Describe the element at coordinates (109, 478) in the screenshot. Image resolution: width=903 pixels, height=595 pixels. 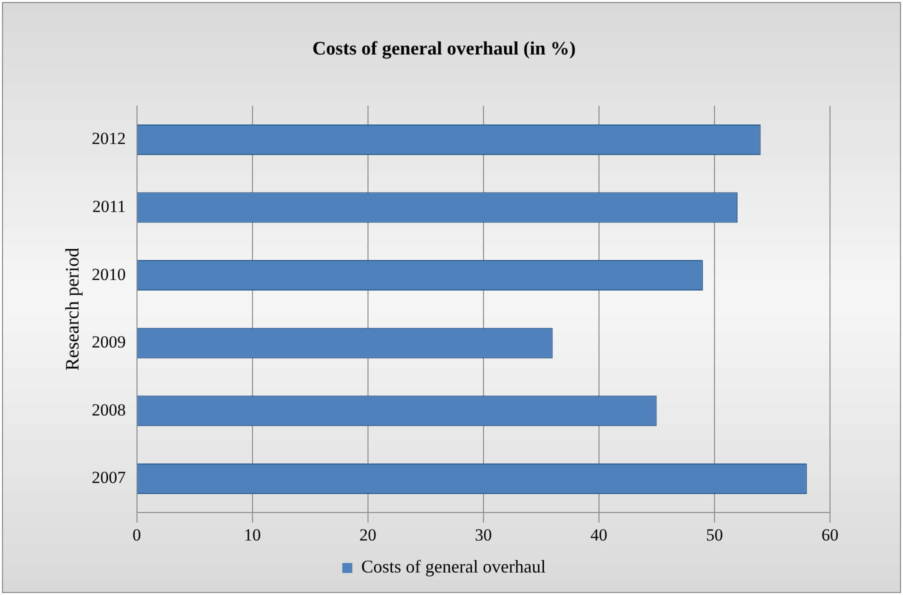
I see `y-tick-label: 2007` at that location.